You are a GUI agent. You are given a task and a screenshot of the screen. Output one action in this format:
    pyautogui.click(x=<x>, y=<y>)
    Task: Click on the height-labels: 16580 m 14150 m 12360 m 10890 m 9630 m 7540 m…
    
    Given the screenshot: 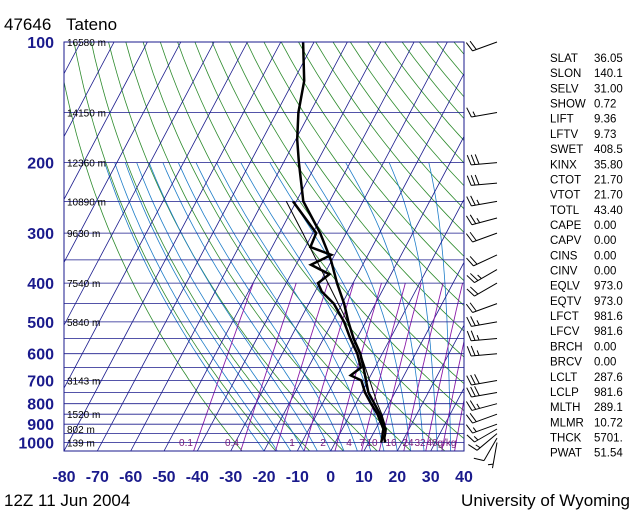 What is the action you would take?
    pyautogui.click(x=86, y=244)
    